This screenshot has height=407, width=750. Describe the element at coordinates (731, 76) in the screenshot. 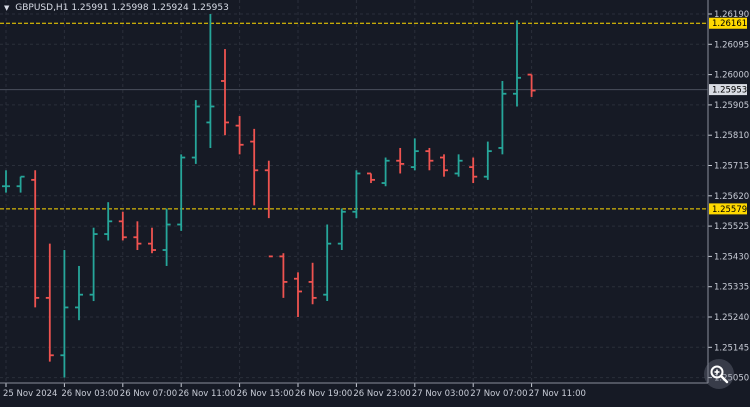

I see `y-tick-label: 1.26000` at that location.